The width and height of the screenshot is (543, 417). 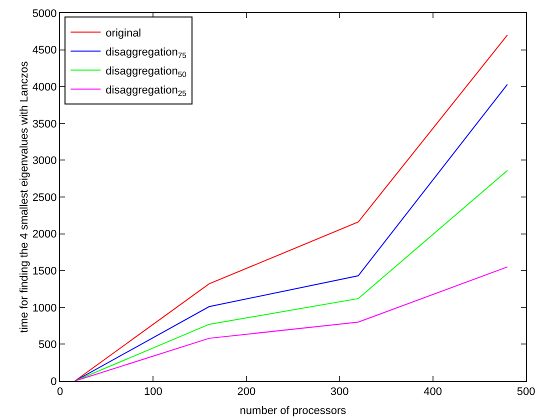 I want to click on legend-label: disaggregation$_{25}$, so click(x=146, y=91).